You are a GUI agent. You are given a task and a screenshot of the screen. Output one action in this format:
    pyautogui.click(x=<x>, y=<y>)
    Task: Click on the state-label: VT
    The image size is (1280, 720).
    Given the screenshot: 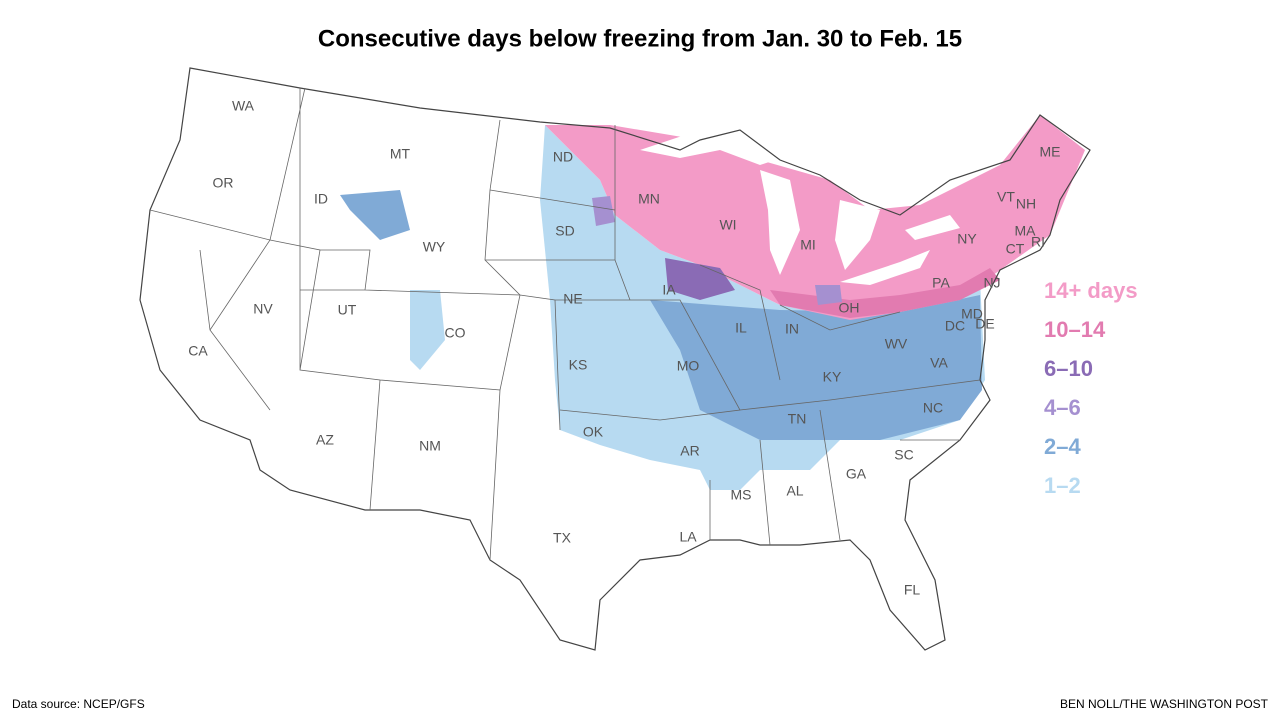 What is the action you would take?
    pyautogui.click(x=1006, y=197)
    